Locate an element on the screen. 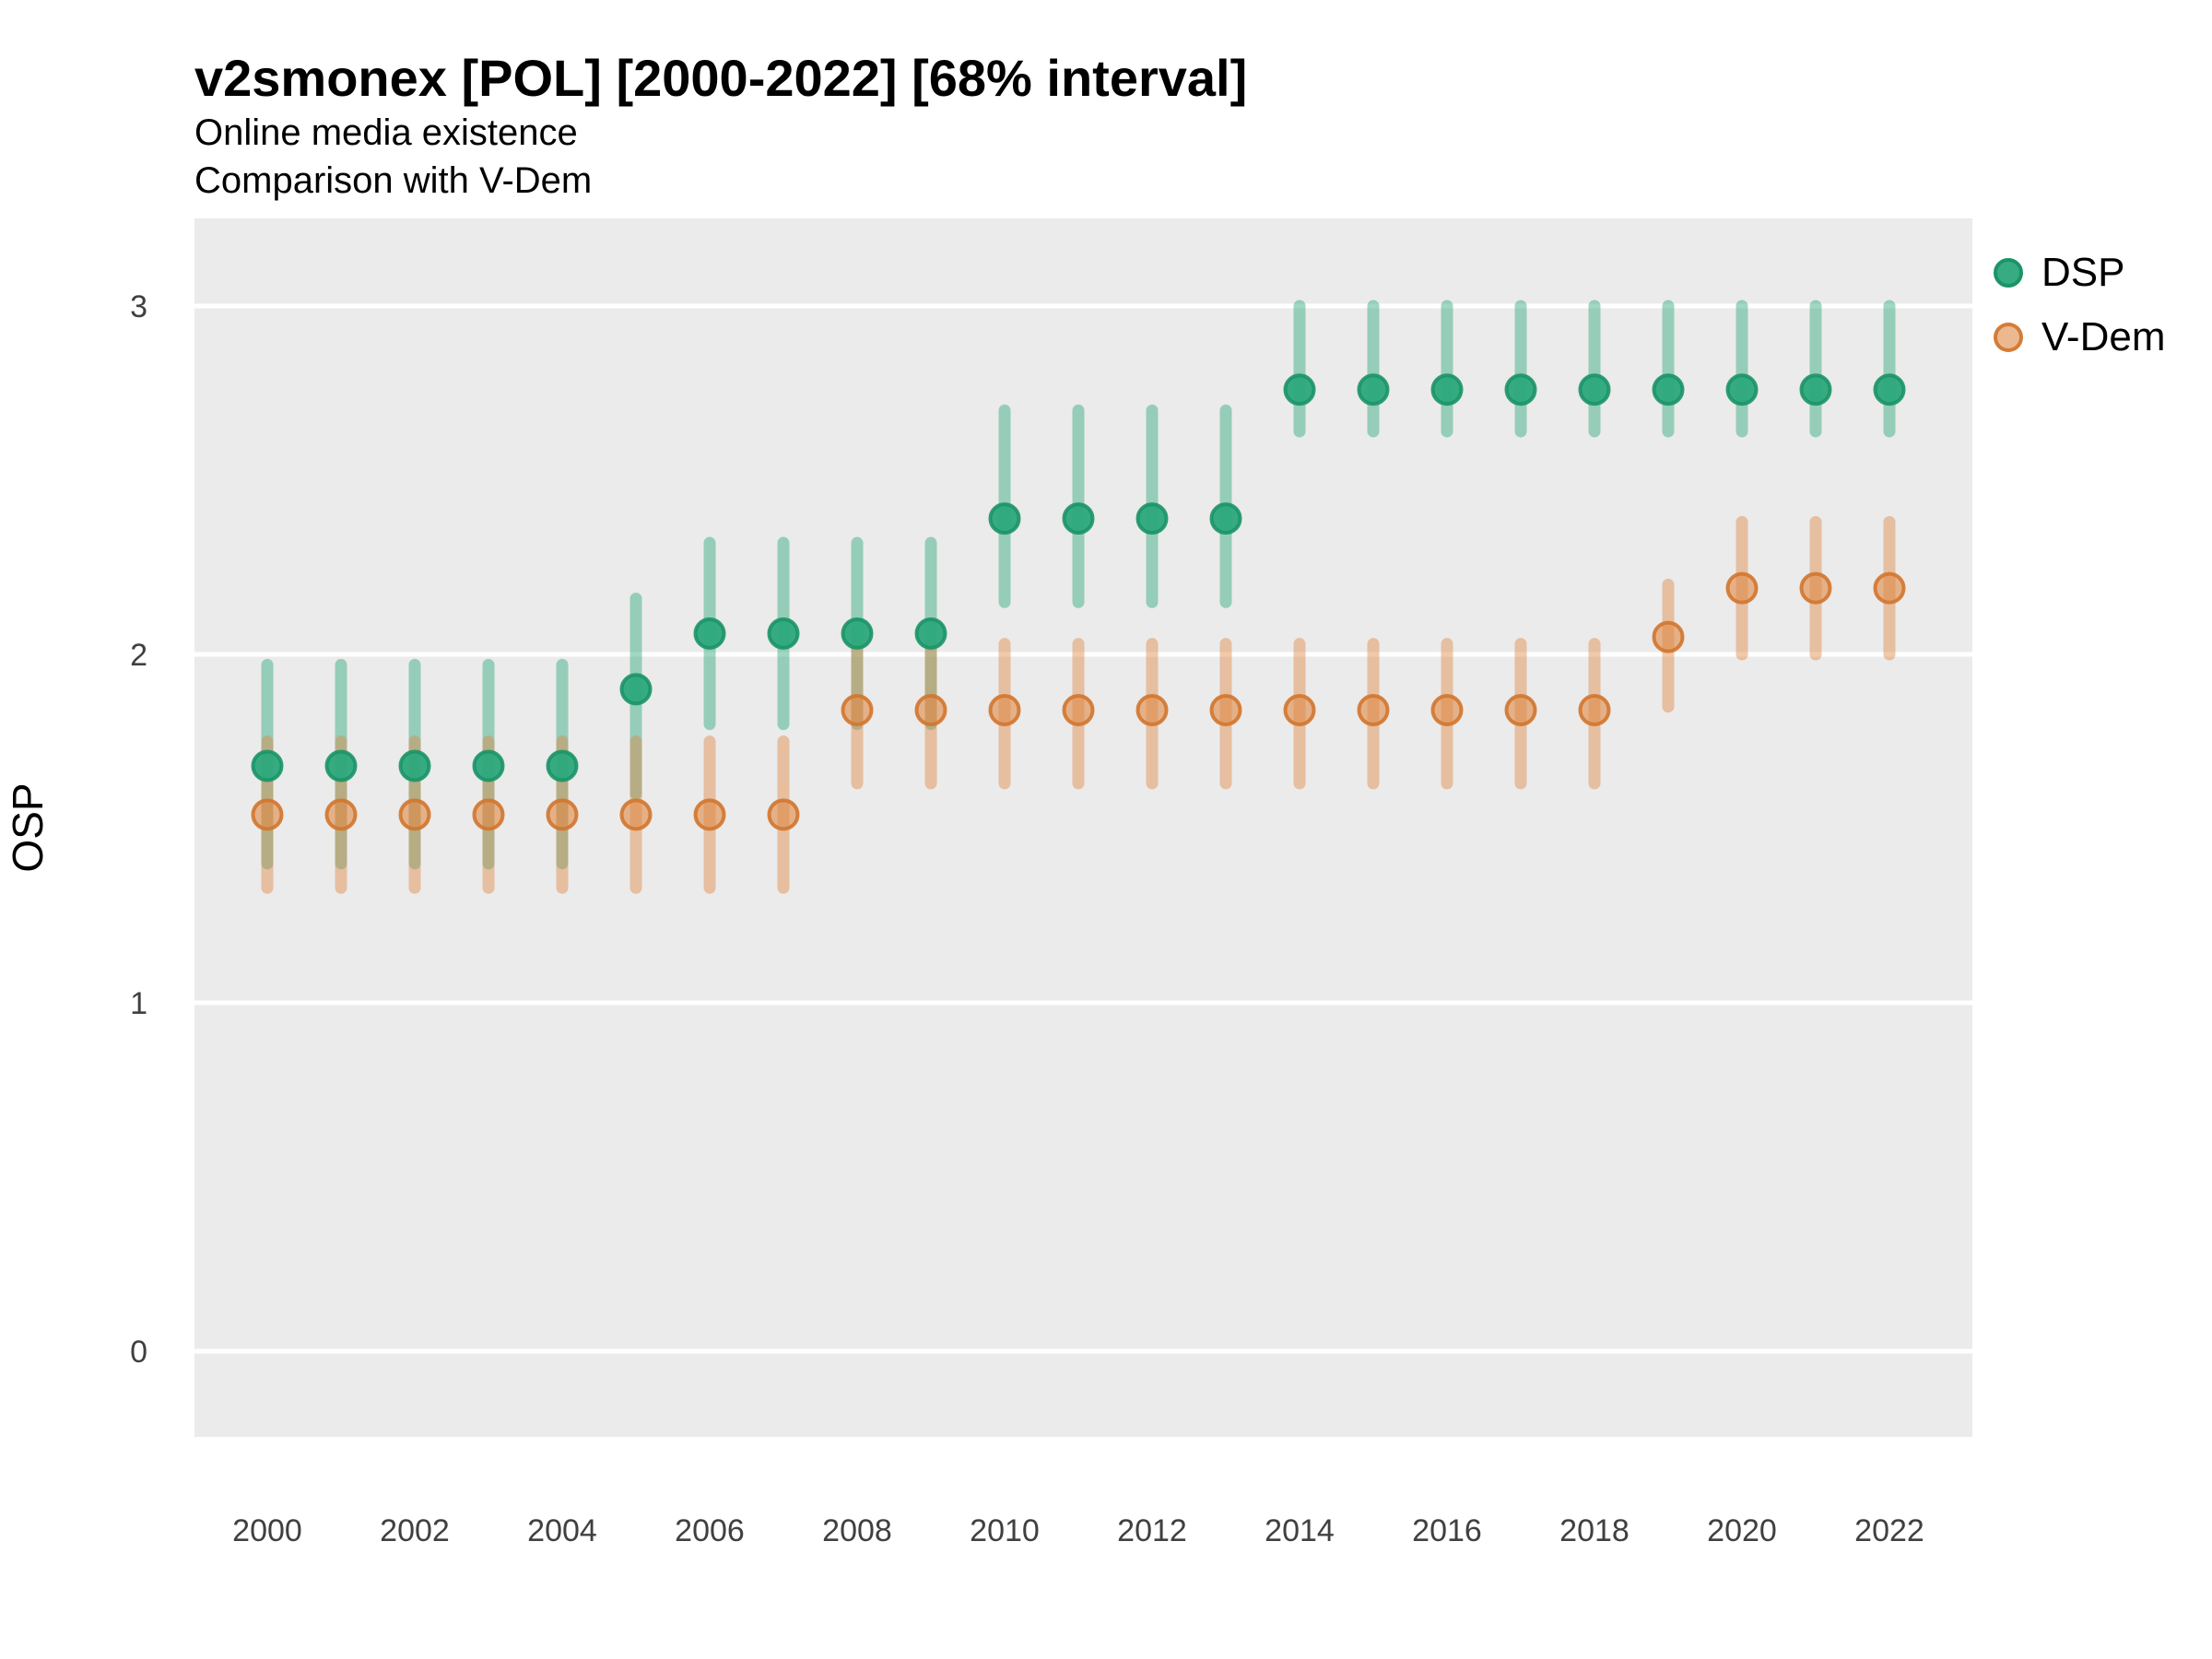 The image size is (2212, 1659). vdem-legend-dot-icon is located at coordinates (2008, 337).